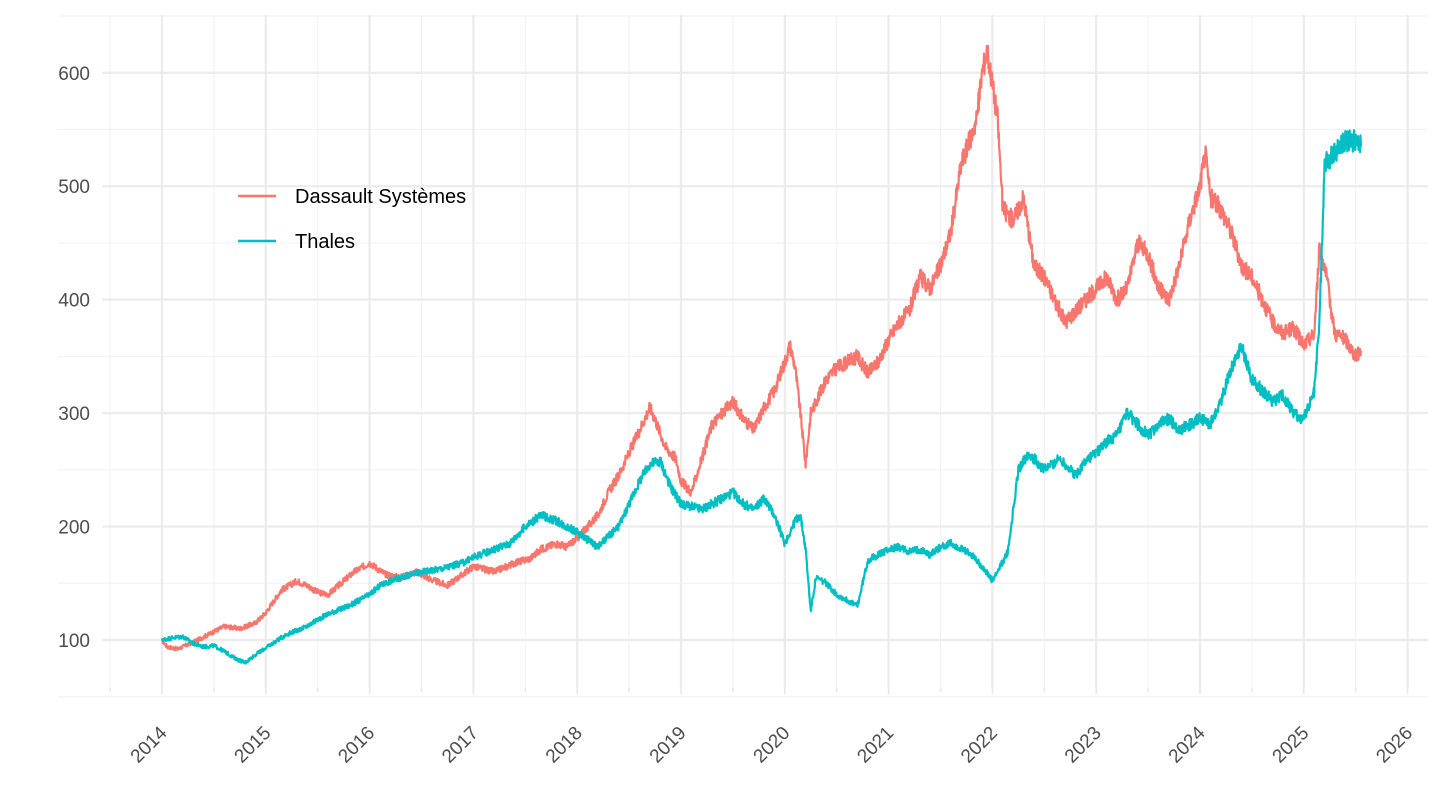 The width and height of the screenshot is (1440, 810). I want to click on y-tick-label-100: 100, so click(74, 641).